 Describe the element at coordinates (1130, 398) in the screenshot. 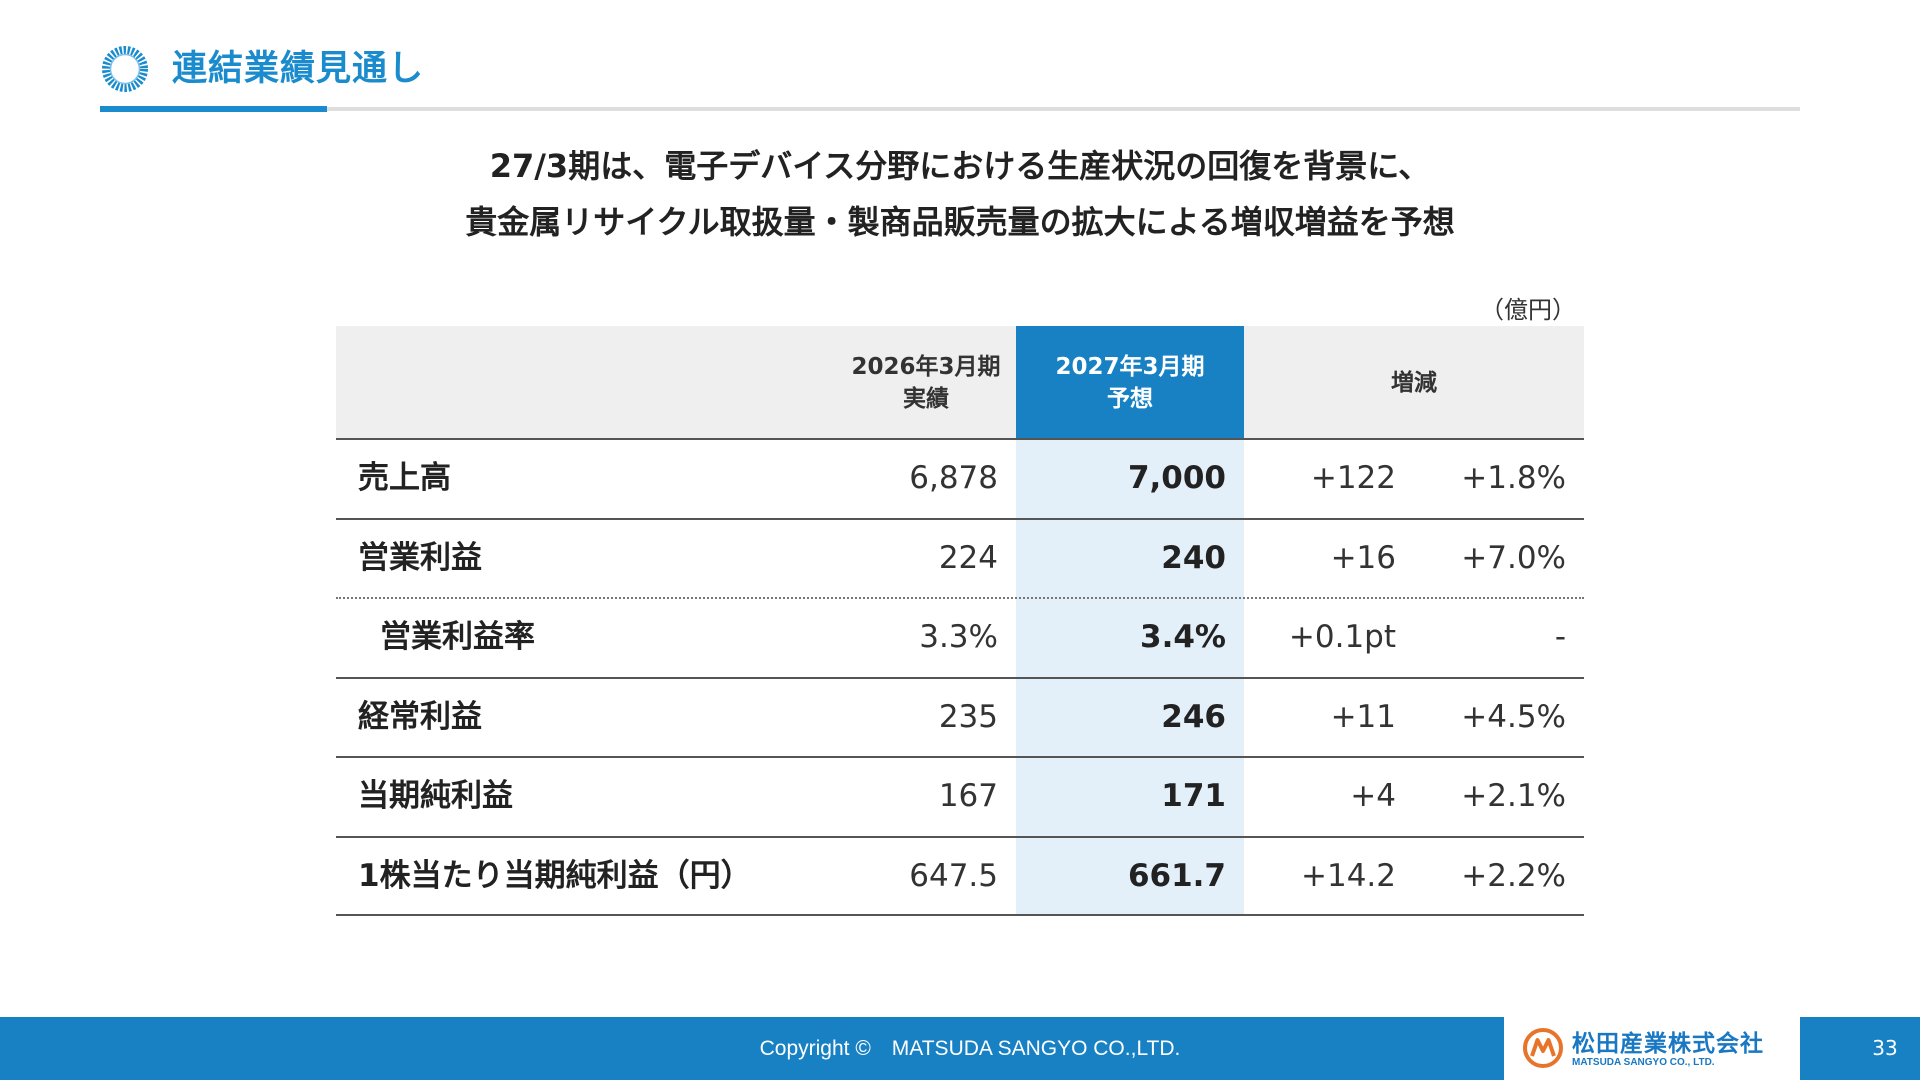

I see `column-header-curr-type: 予想` at that location.